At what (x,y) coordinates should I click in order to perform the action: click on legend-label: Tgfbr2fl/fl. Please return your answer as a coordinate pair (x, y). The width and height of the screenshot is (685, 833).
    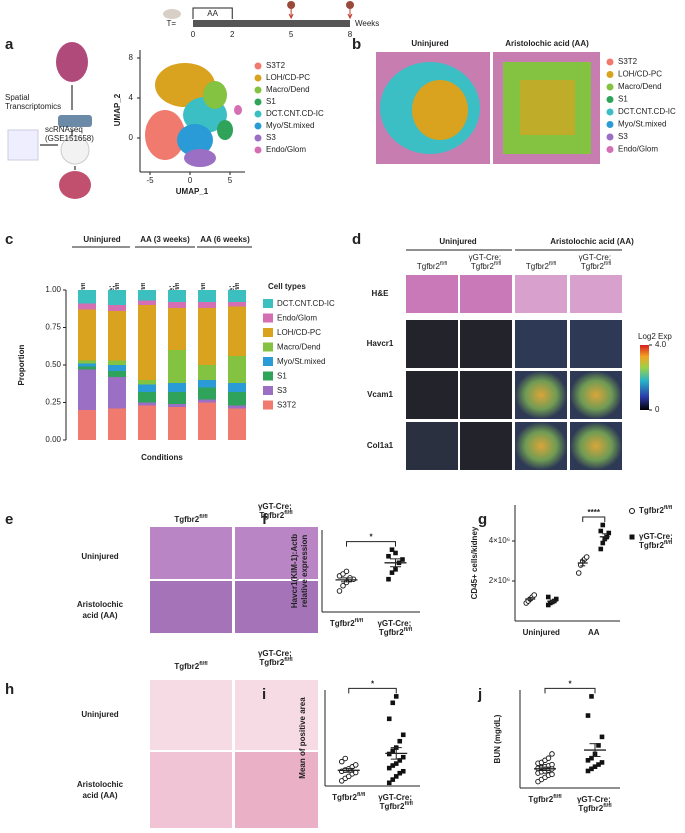
    Looking at the image, I should click on (656, 510).